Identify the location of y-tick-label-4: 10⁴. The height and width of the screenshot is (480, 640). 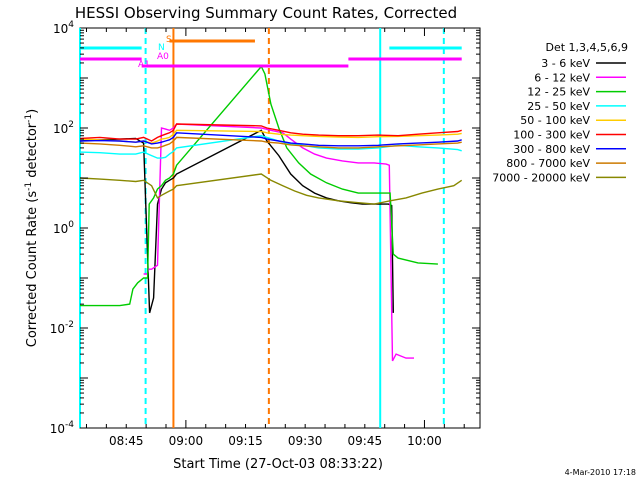
(63, 28).